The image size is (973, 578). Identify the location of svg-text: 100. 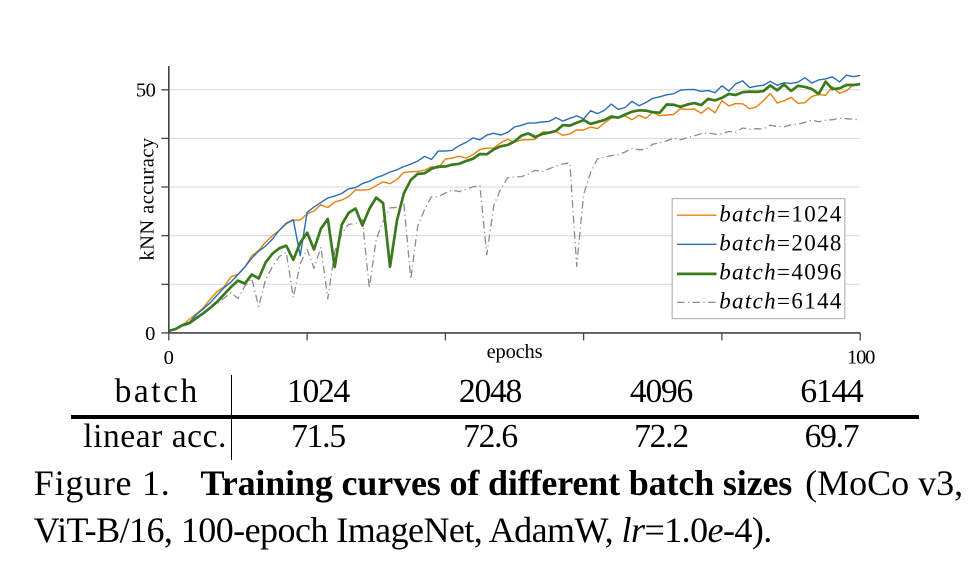
(861, 358).